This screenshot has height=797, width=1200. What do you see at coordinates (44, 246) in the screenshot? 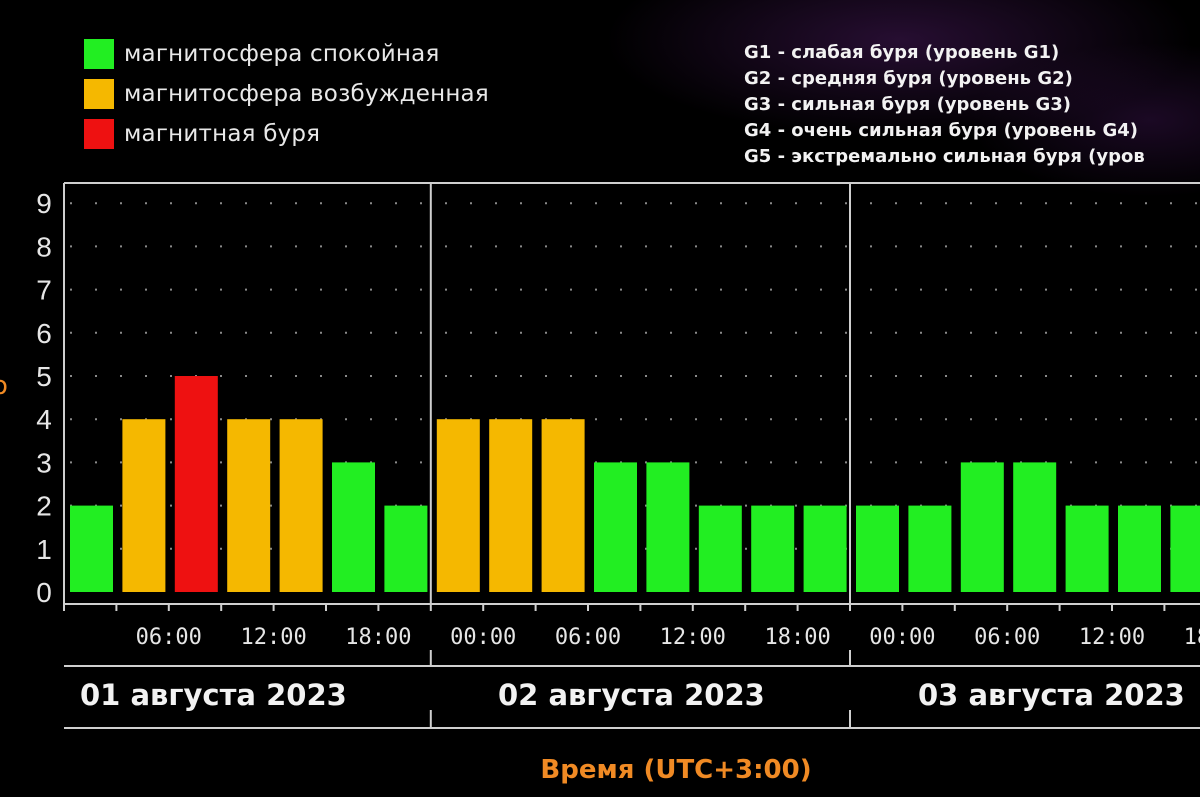
I see `y-tick-label-8: 8` at bounding box center [44, 246].